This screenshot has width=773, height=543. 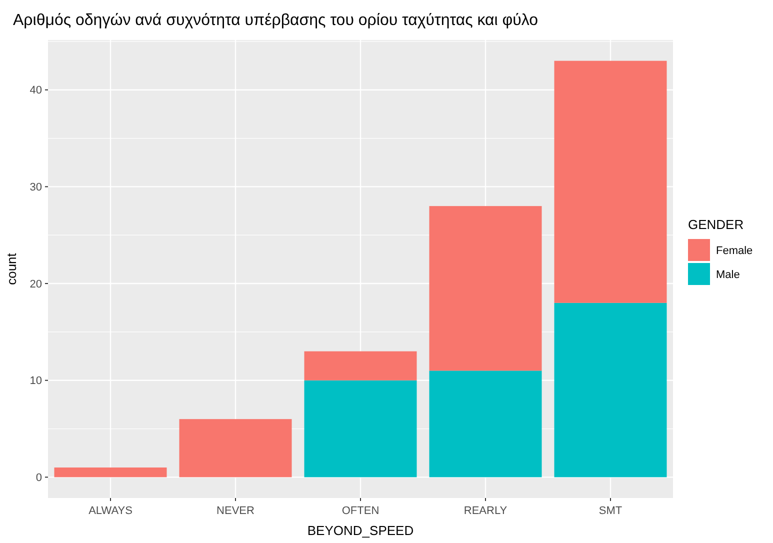 What do you see at coordinates (36, 381) in the screenshot?
I see `y-tick-label: 10` at bounding box center [36, 381].